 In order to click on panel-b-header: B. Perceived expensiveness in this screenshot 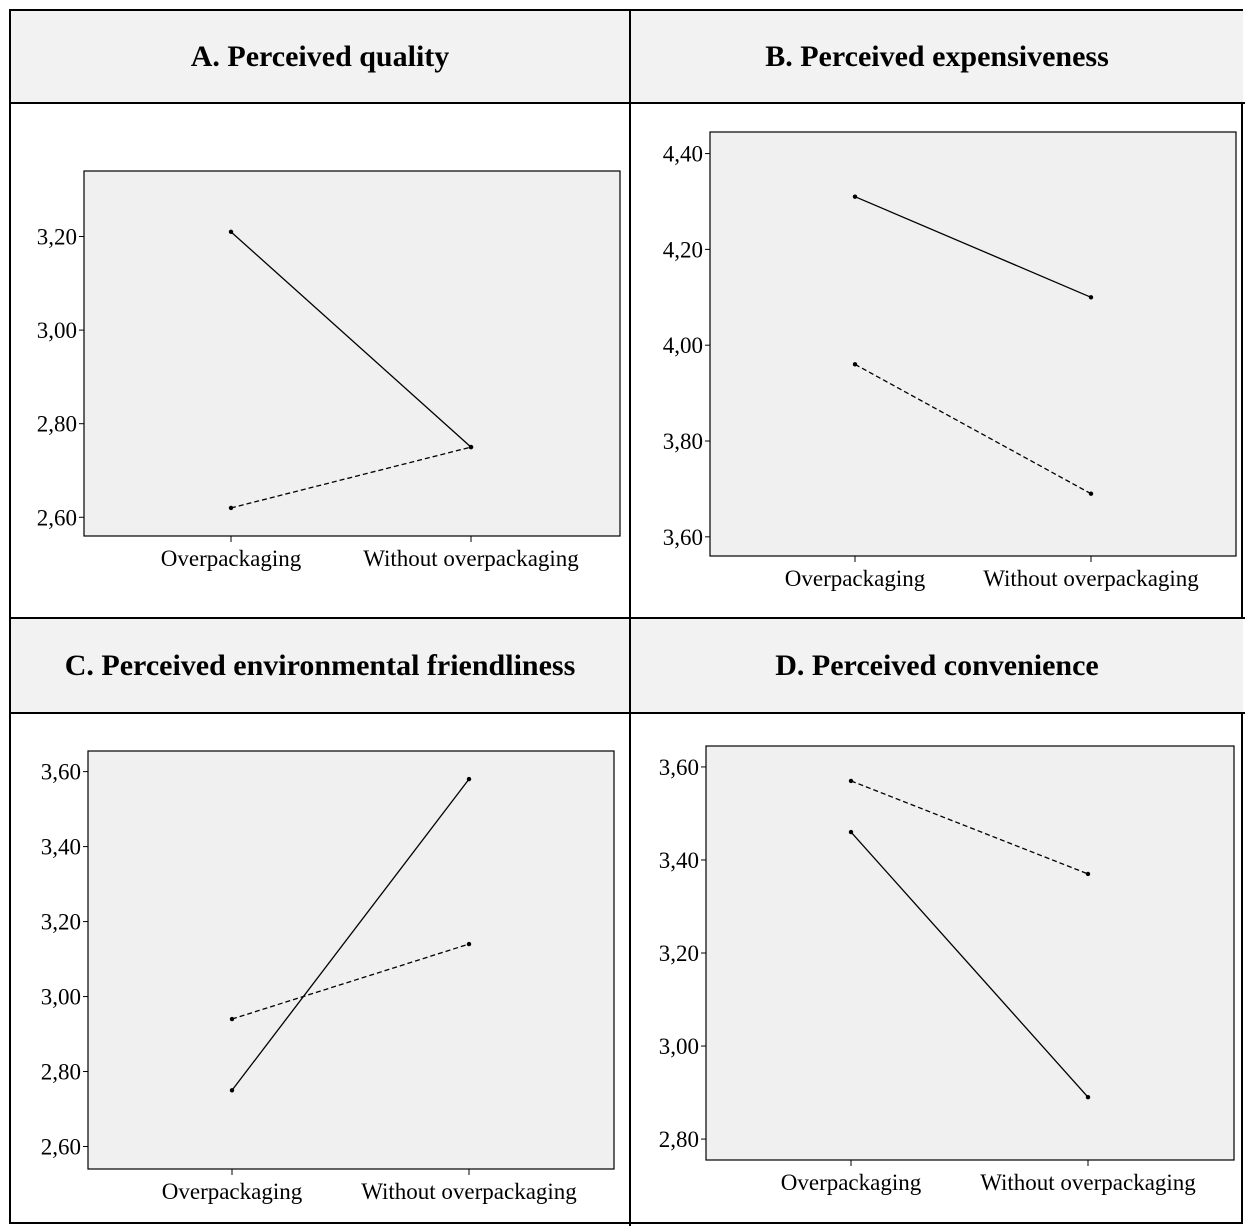, I will do `click(937, 56)`.